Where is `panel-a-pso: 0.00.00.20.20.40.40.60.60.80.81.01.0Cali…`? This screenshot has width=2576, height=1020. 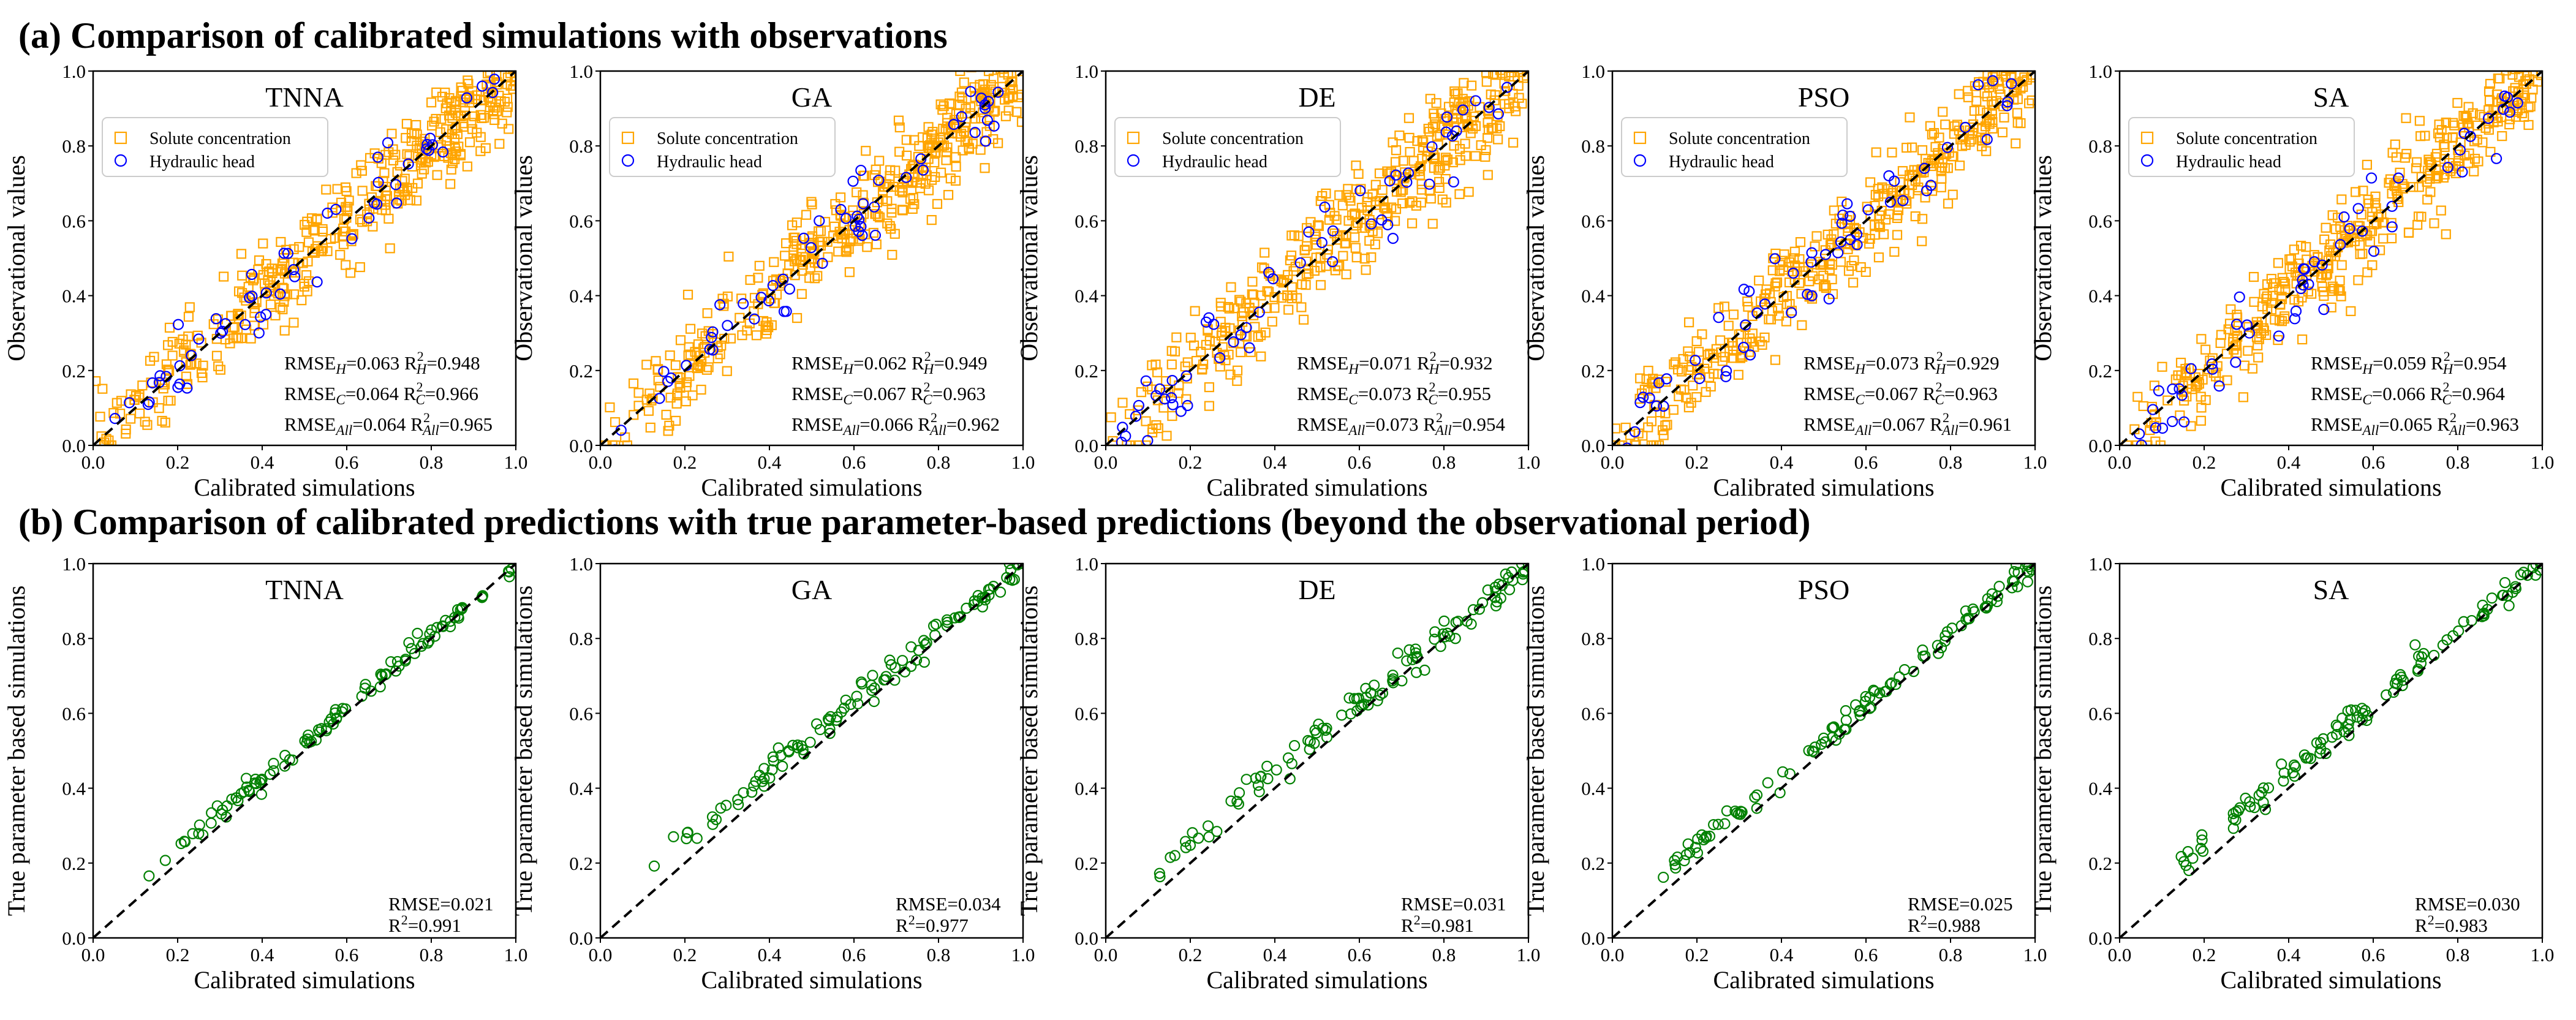
panel-a-pso: 0.00.00.20.20.40.40.60.60.80.81.01.0Cali… is located at coordinates (1784, 280).